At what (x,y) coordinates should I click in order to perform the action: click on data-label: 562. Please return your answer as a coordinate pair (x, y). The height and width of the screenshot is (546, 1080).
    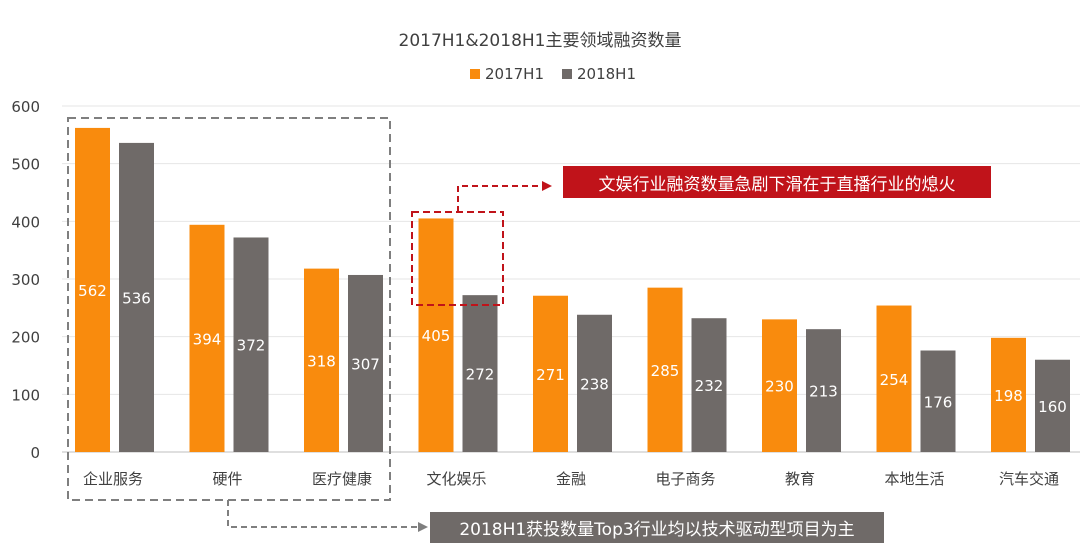
    Looking at the image, I should click on (92, 291).